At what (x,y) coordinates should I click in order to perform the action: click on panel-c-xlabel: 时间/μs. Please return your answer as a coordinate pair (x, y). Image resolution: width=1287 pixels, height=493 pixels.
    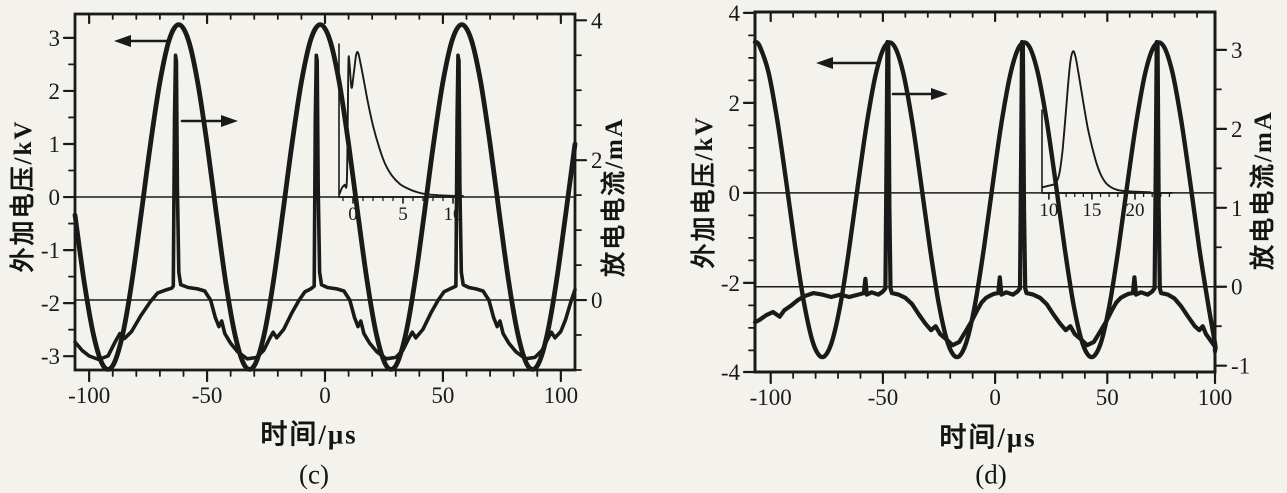
    Looking at the image, I should click on (309, 434).